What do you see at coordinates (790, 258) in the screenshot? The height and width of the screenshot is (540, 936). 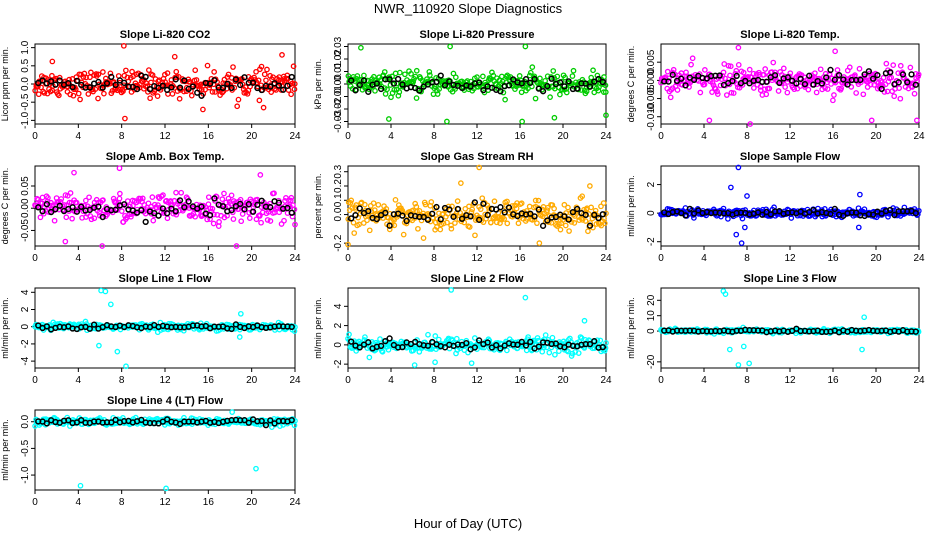 I see `x-tick-label: 12` at bounding box center [790, 258].